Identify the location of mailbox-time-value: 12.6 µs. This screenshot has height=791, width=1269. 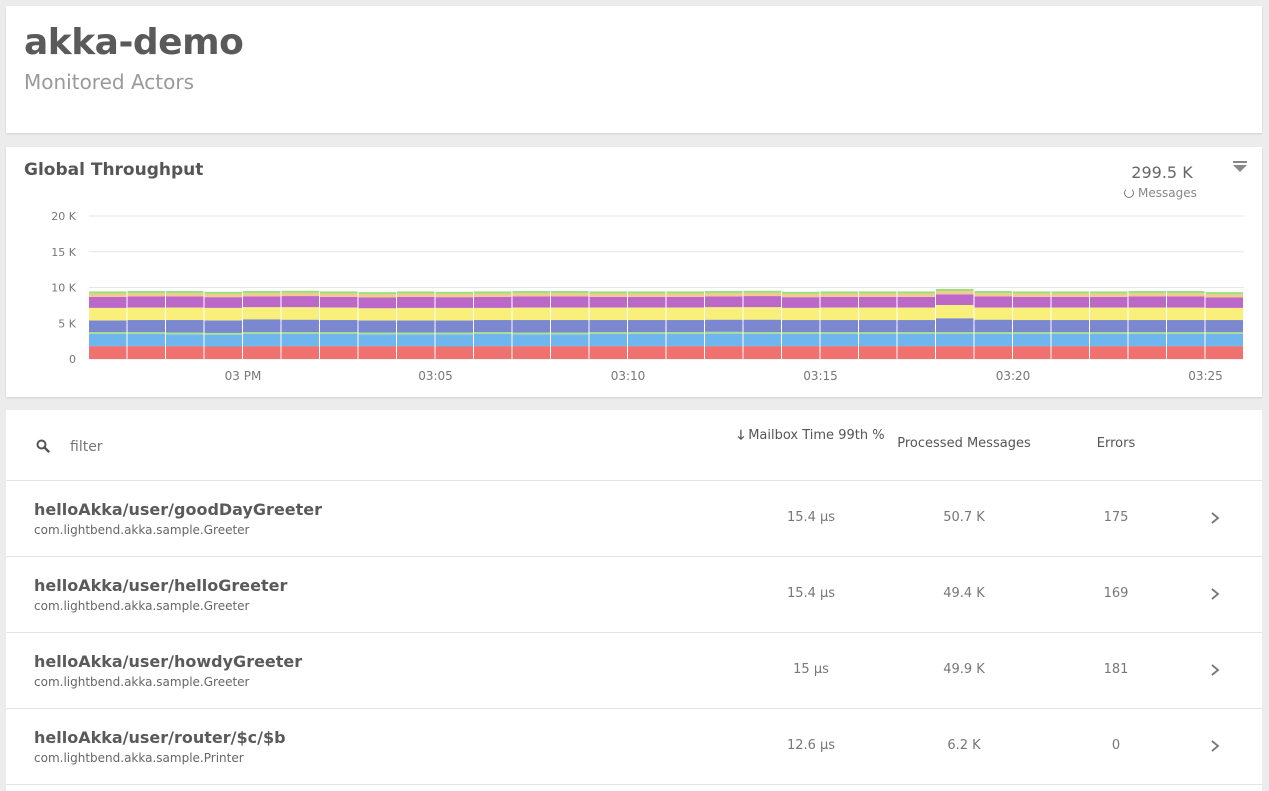
(811, 745).